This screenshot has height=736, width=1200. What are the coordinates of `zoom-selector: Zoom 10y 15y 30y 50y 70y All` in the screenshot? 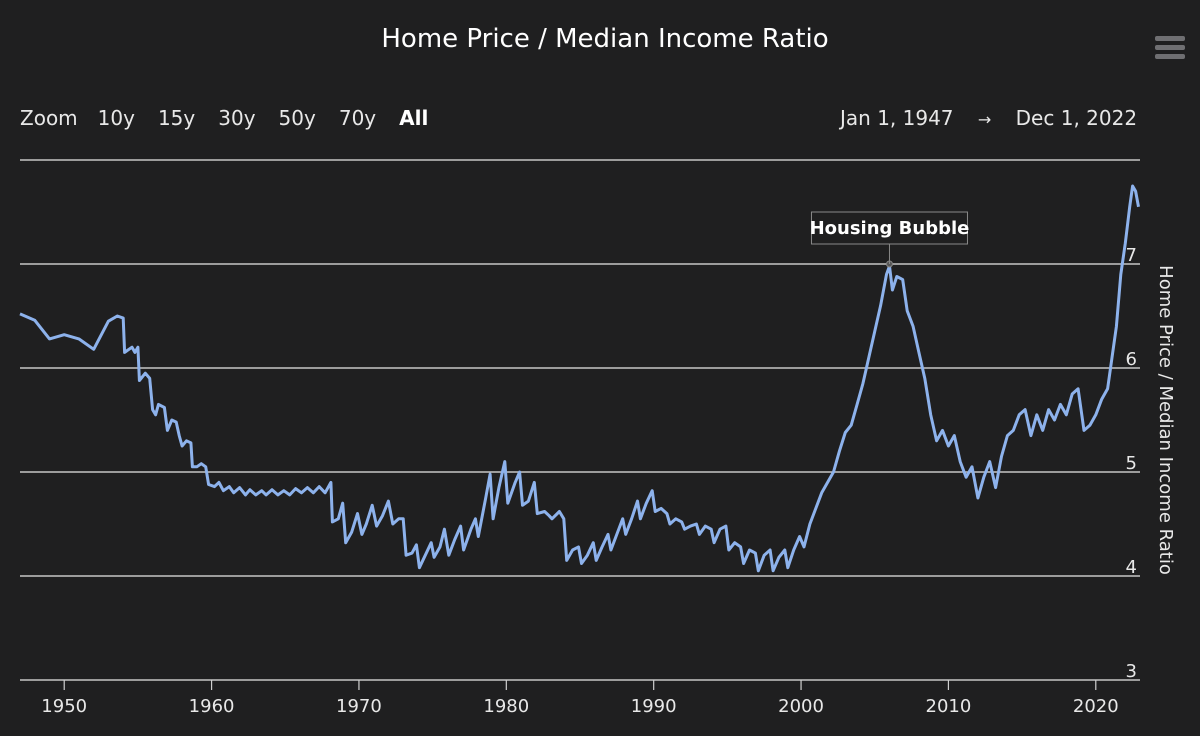 It's located at (235, 118).